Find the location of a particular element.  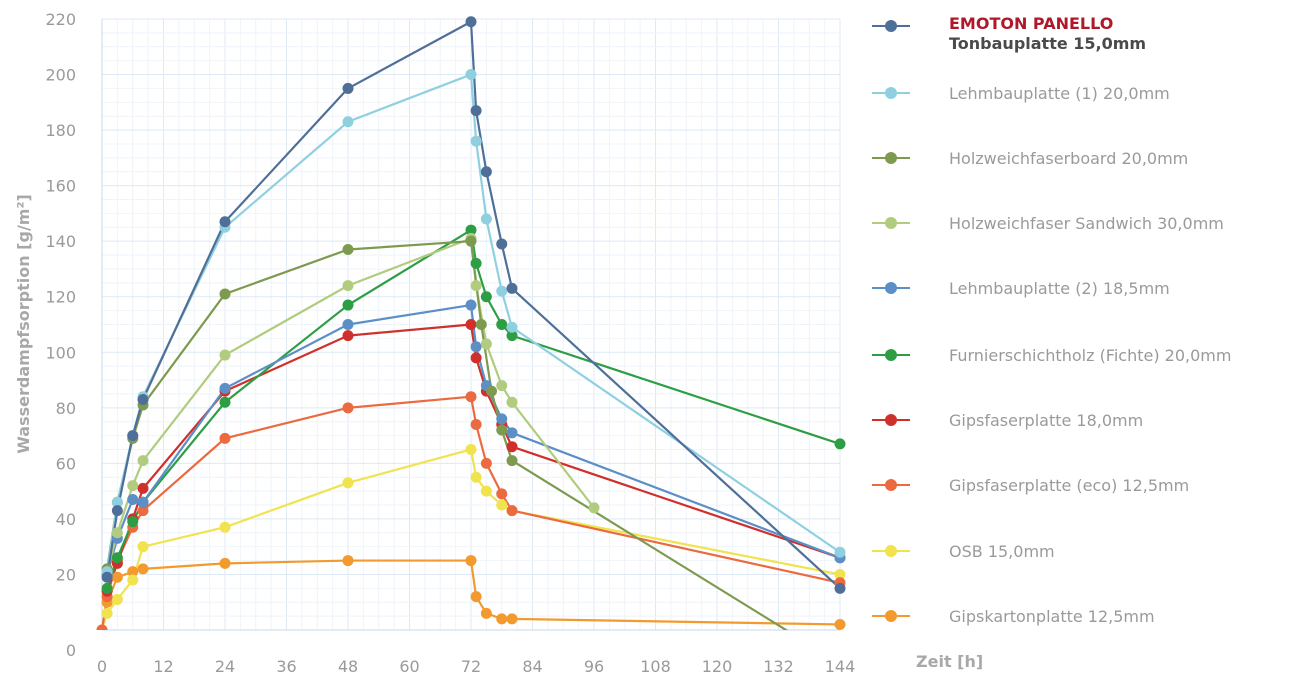

y-tick-label: 40 is located at coordinates (66, 519).